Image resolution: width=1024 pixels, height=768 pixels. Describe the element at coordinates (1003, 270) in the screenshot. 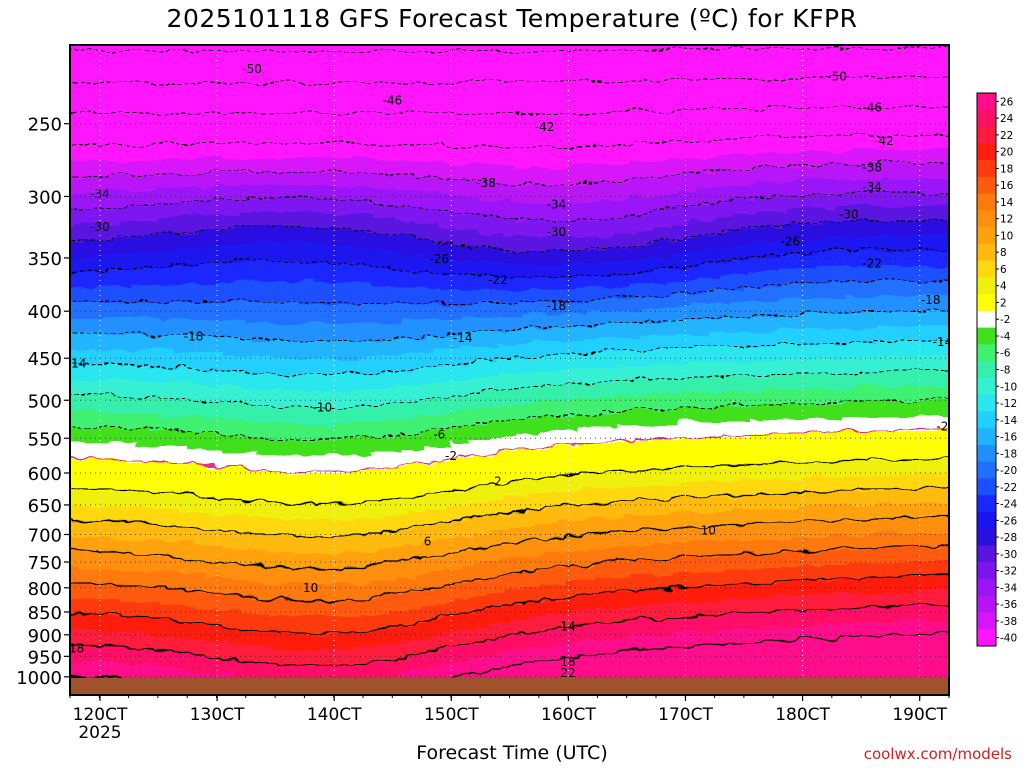

I see `colorbar-tick-label: 6` at that location.